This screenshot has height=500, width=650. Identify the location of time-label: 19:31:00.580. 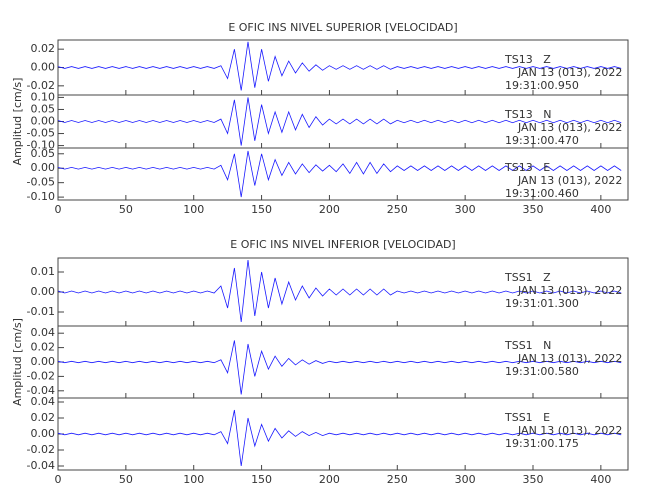
(542, 371).